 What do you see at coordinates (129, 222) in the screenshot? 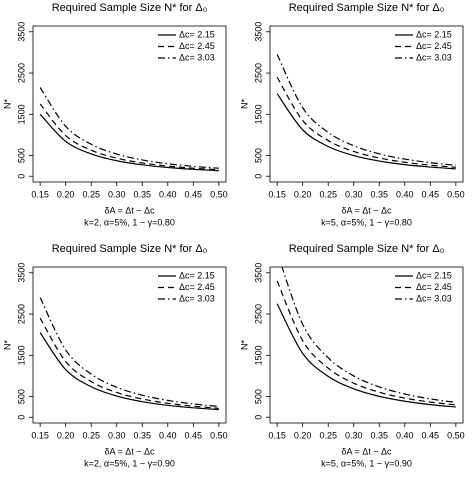
I see `caption: k=2, α=5%, 1 − γ=0.80` at bounding box center [129, 222].